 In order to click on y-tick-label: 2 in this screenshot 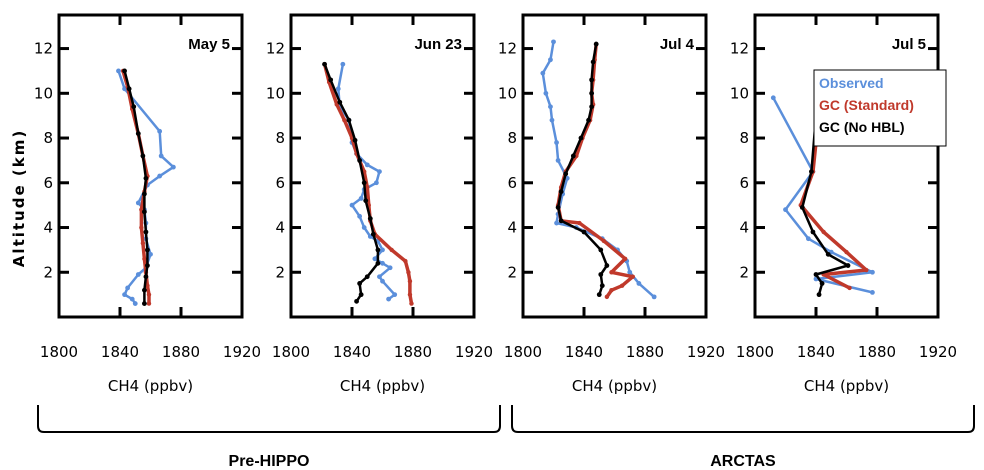, I will do `click(744, 272)`.